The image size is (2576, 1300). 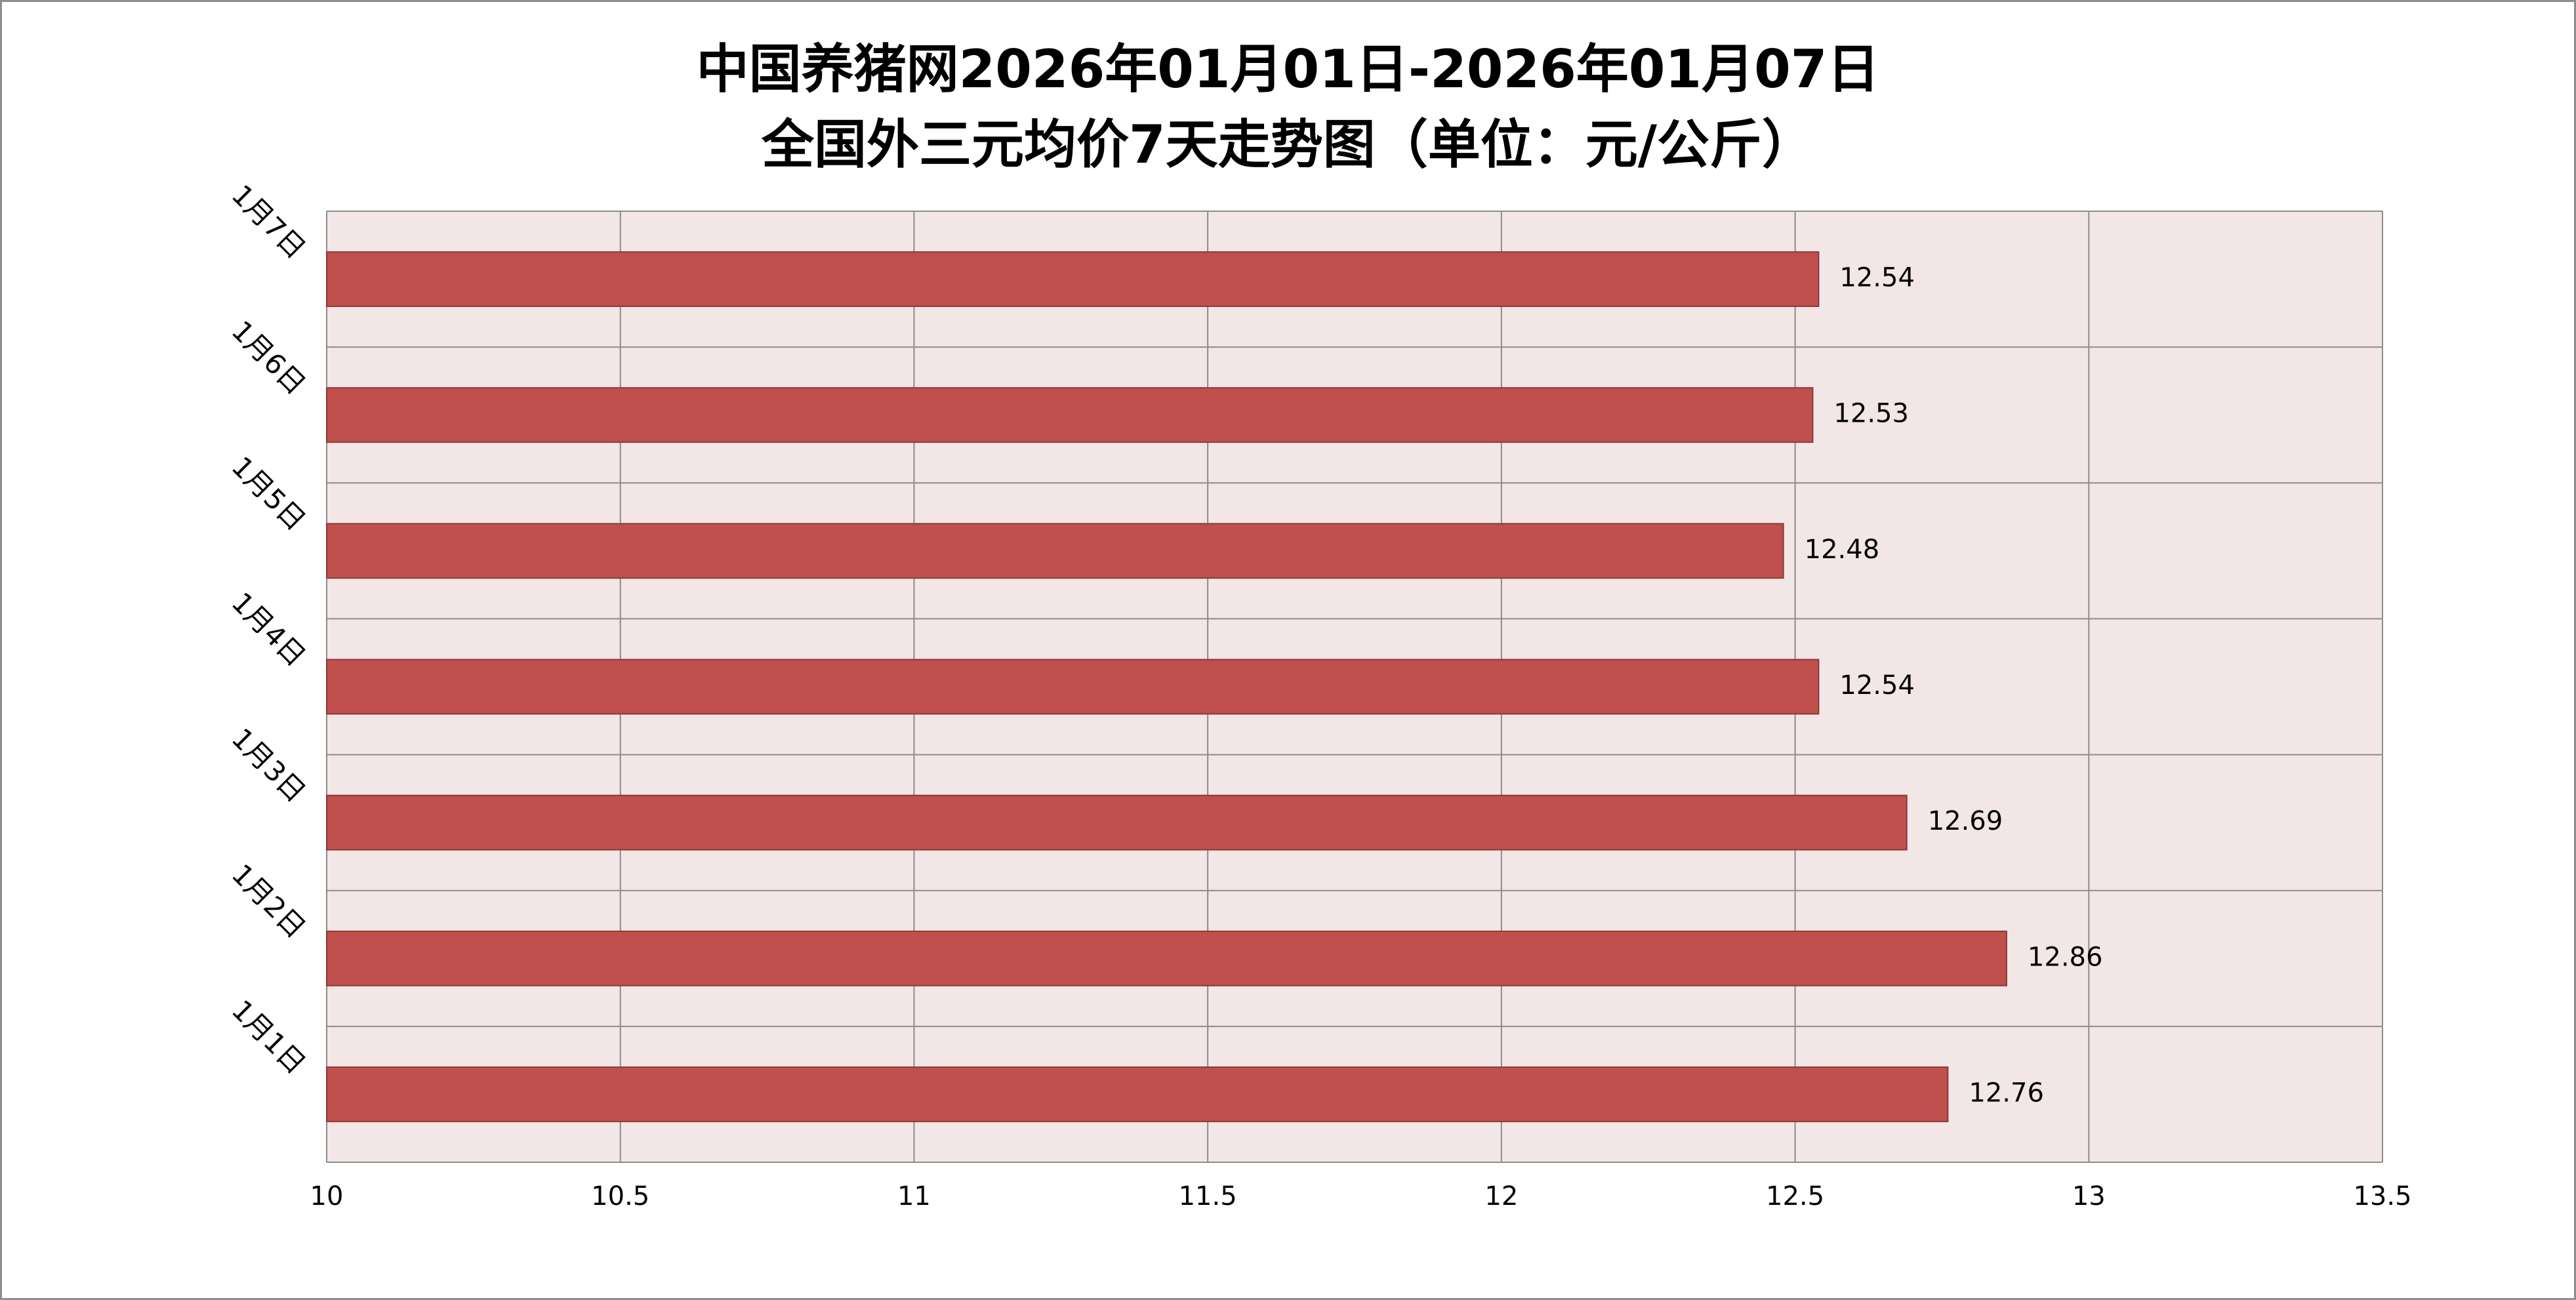 I want to click on category-label: 1月2日, so click(x=269, y=902).